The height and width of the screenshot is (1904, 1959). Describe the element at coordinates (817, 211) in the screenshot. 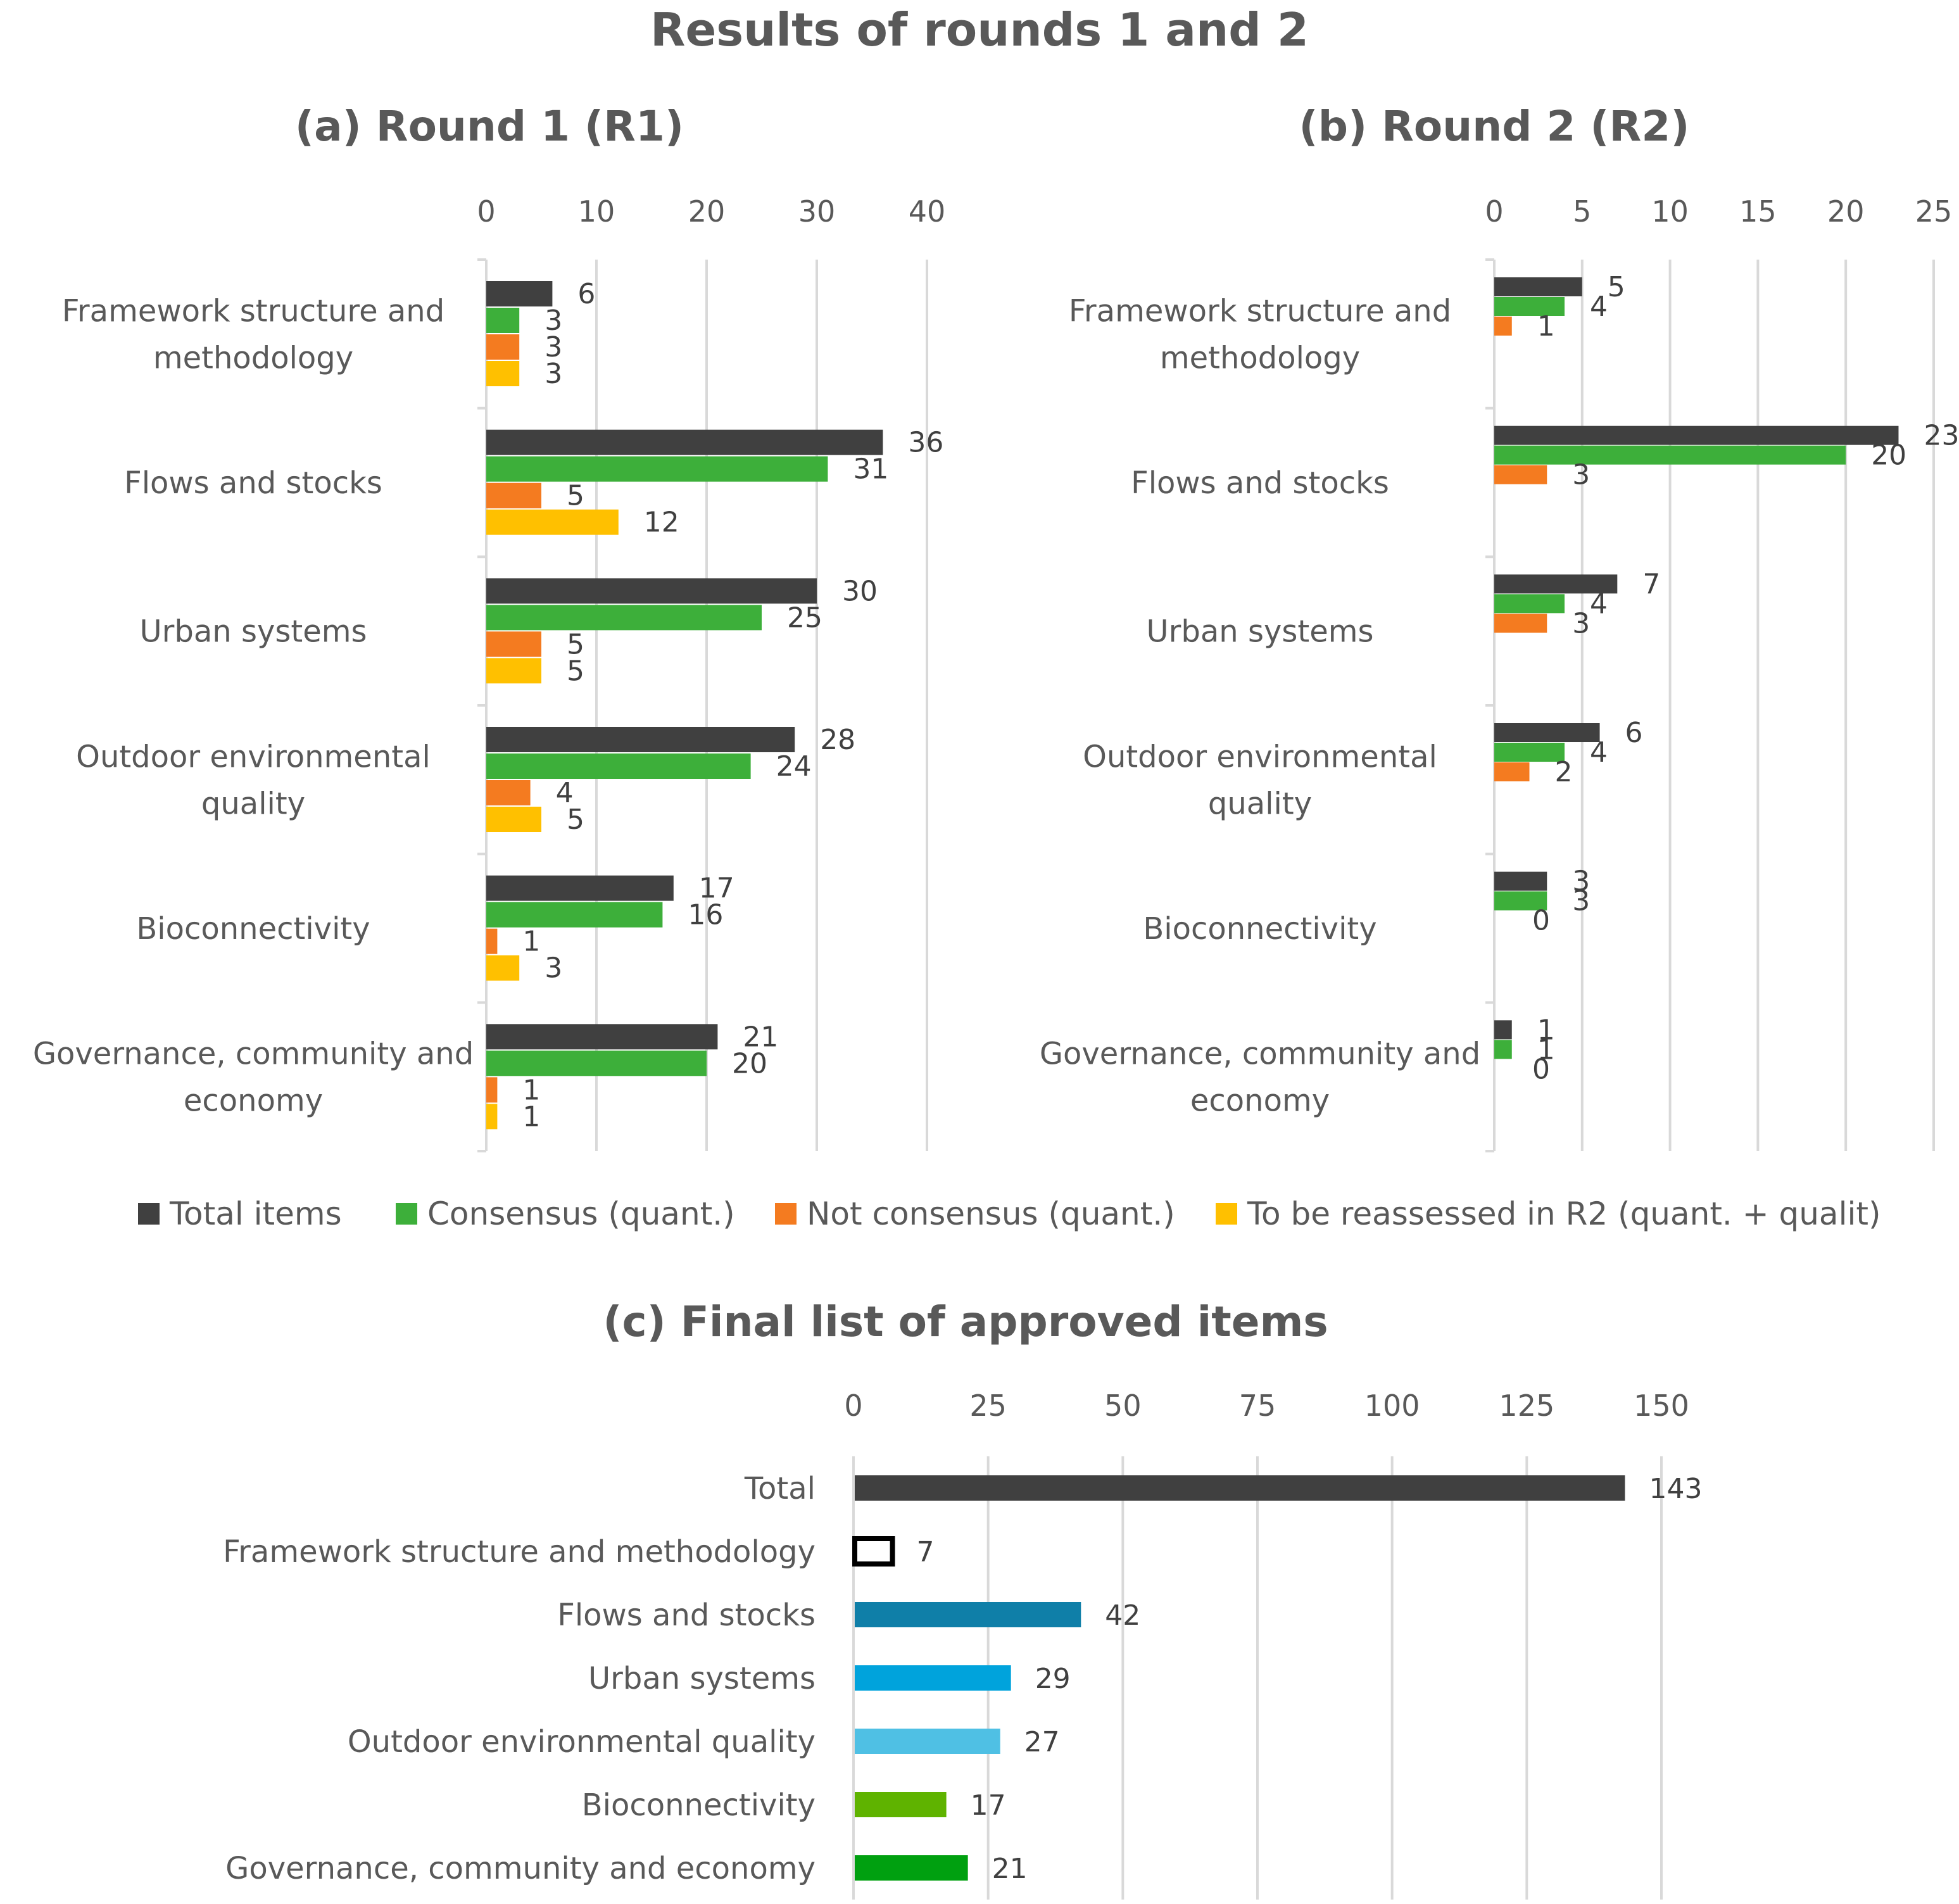

I see `x-tick-label: 30` at that location.